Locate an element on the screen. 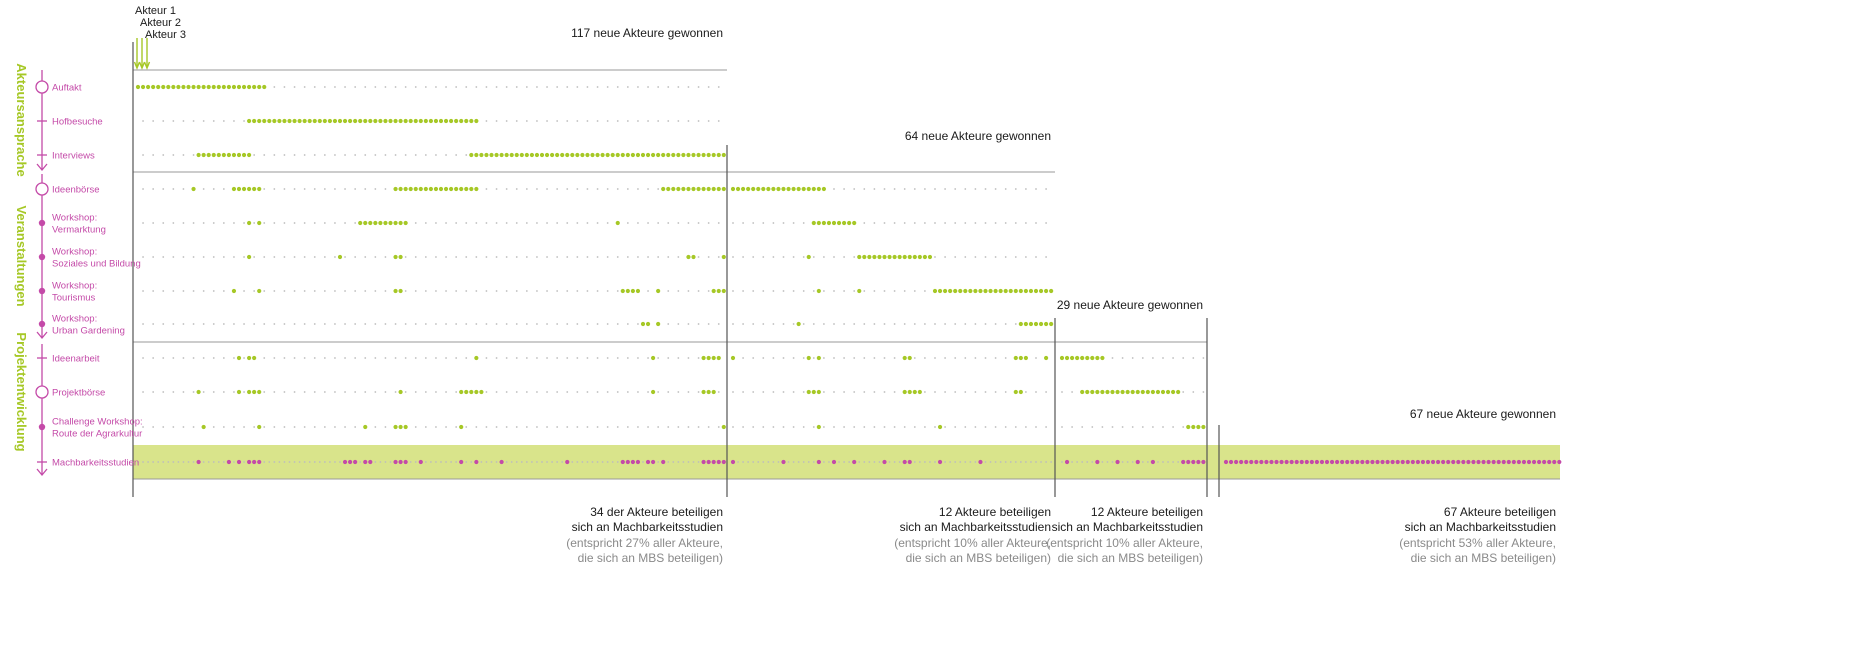 The width and height of the screenshot is (1854, 669). row-ws-vermarktung is located at coordinates (594, 223).